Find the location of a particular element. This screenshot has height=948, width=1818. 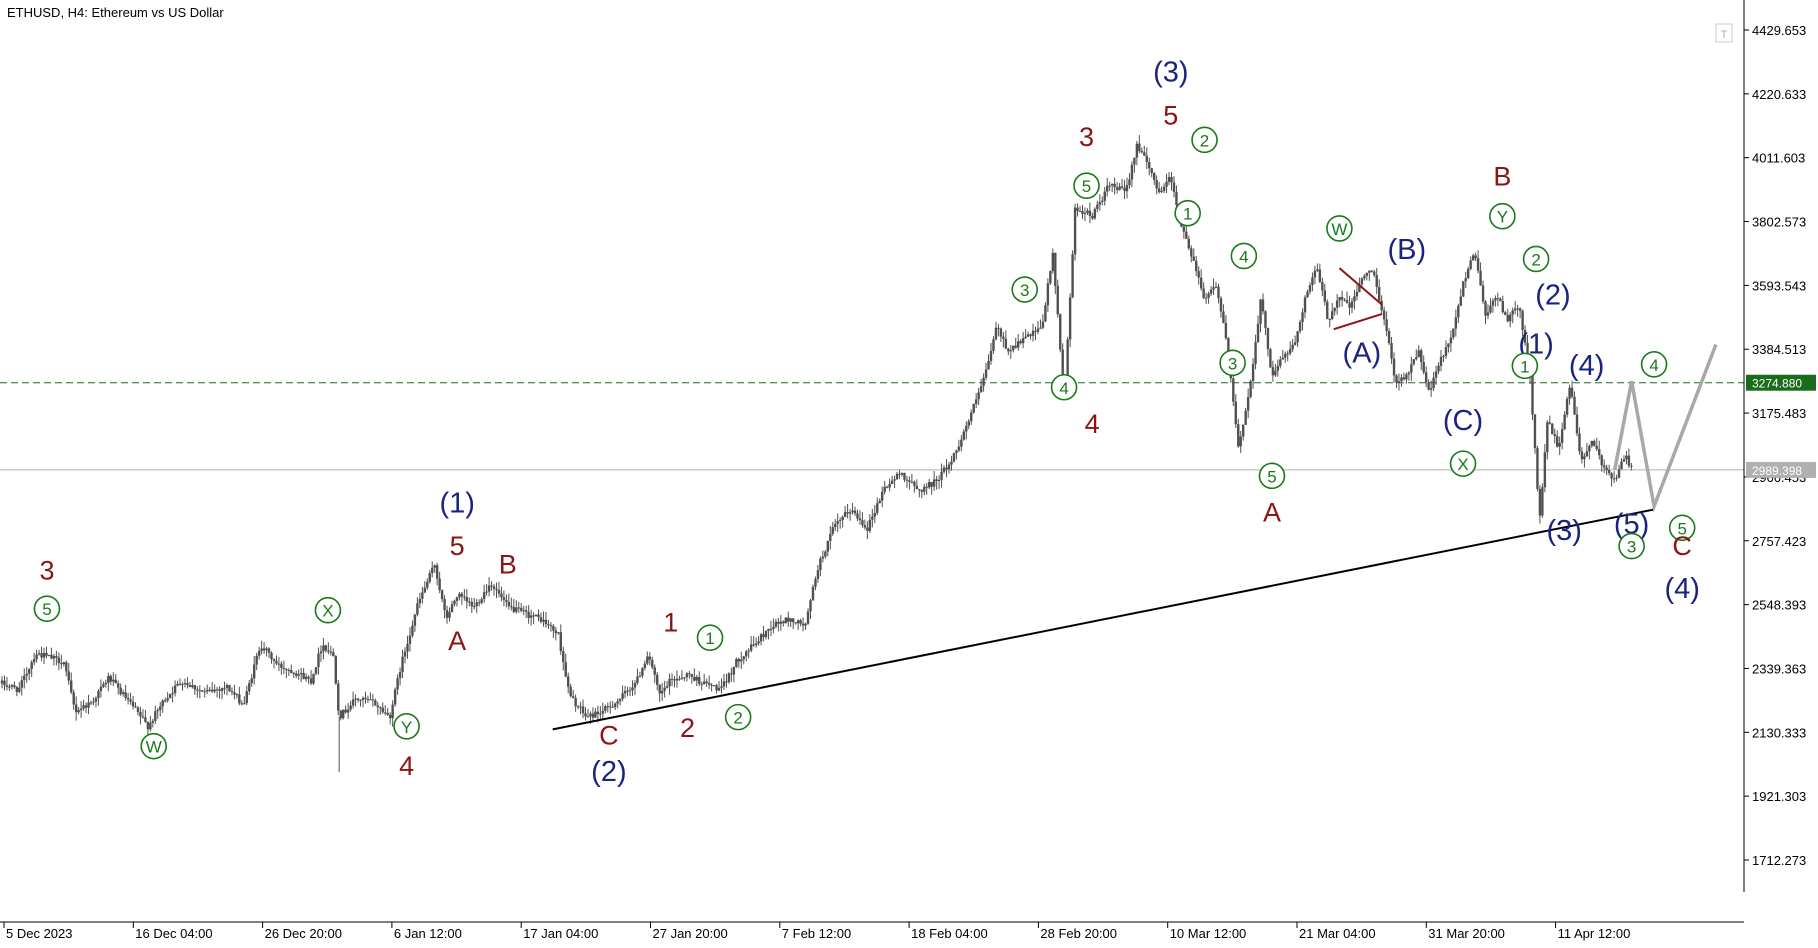

wave-label-text: 2 is located at coordinates (1204, 140).